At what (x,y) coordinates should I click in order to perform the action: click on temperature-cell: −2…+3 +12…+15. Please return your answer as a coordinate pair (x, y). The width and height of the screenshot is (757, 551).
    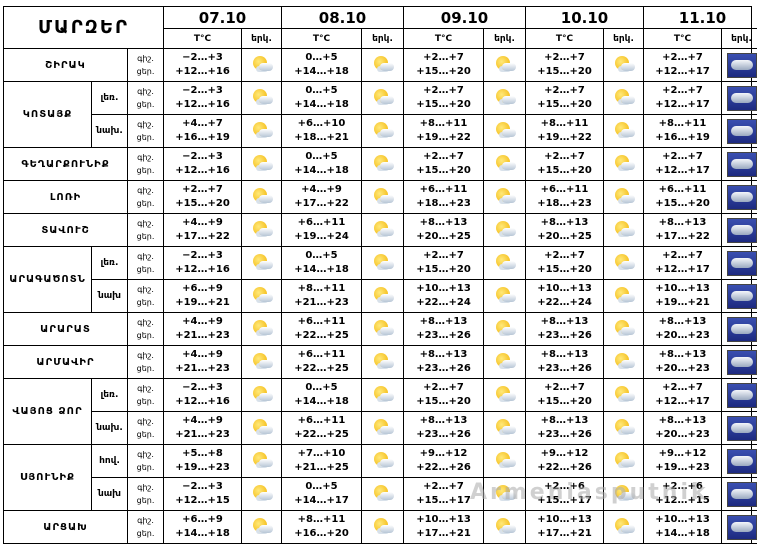
    Looking at the image, I should click on (203, 494).